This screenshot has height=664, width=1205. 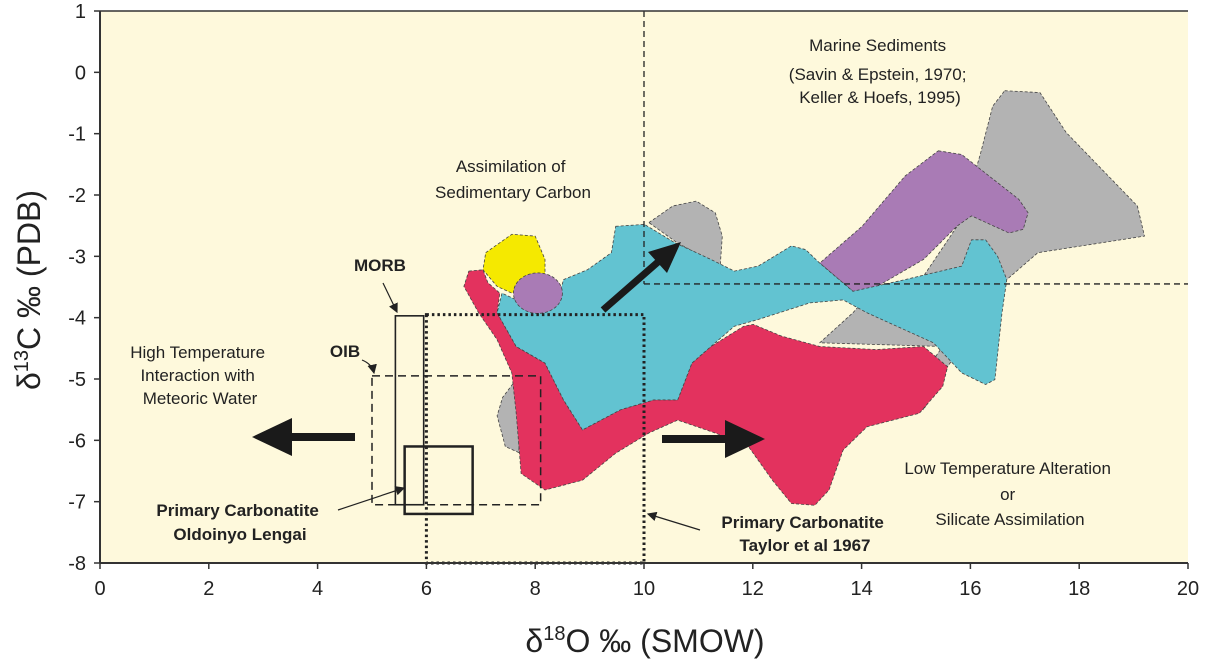 I want to click on high-temp-line-2: Interaction with, so click(x=197, y=375).